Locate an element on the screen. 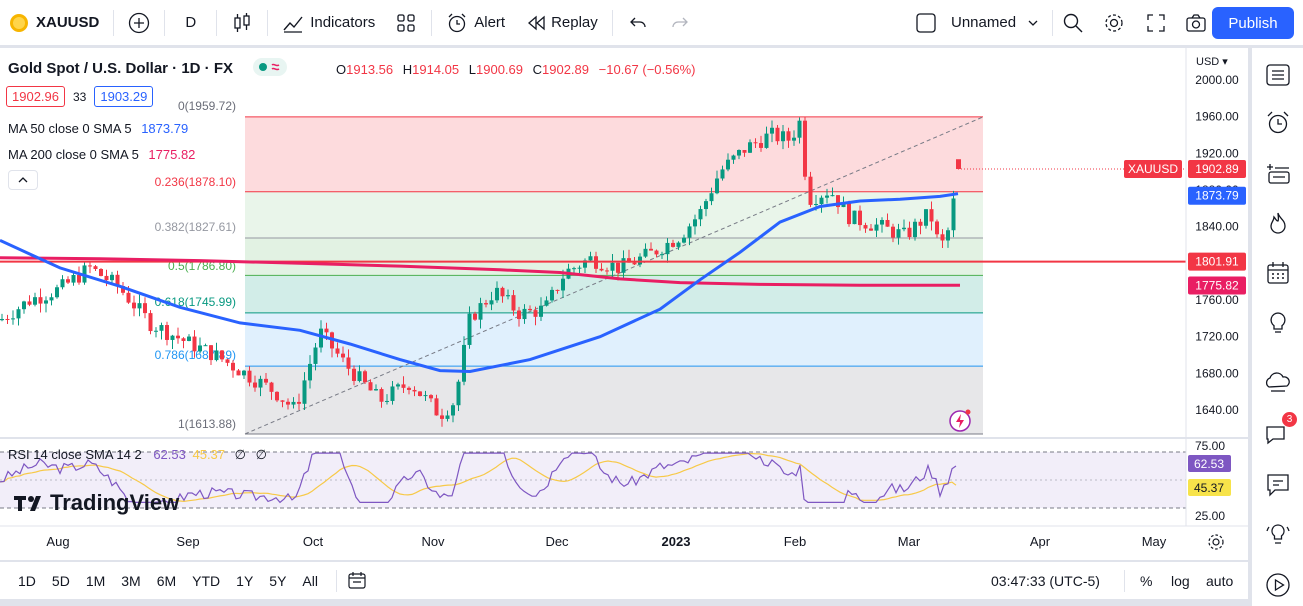 This screenshot has width=1303, height=606. ma200-label: MA 200 close 0 SMA 5 is located at coordinates (73, 154).